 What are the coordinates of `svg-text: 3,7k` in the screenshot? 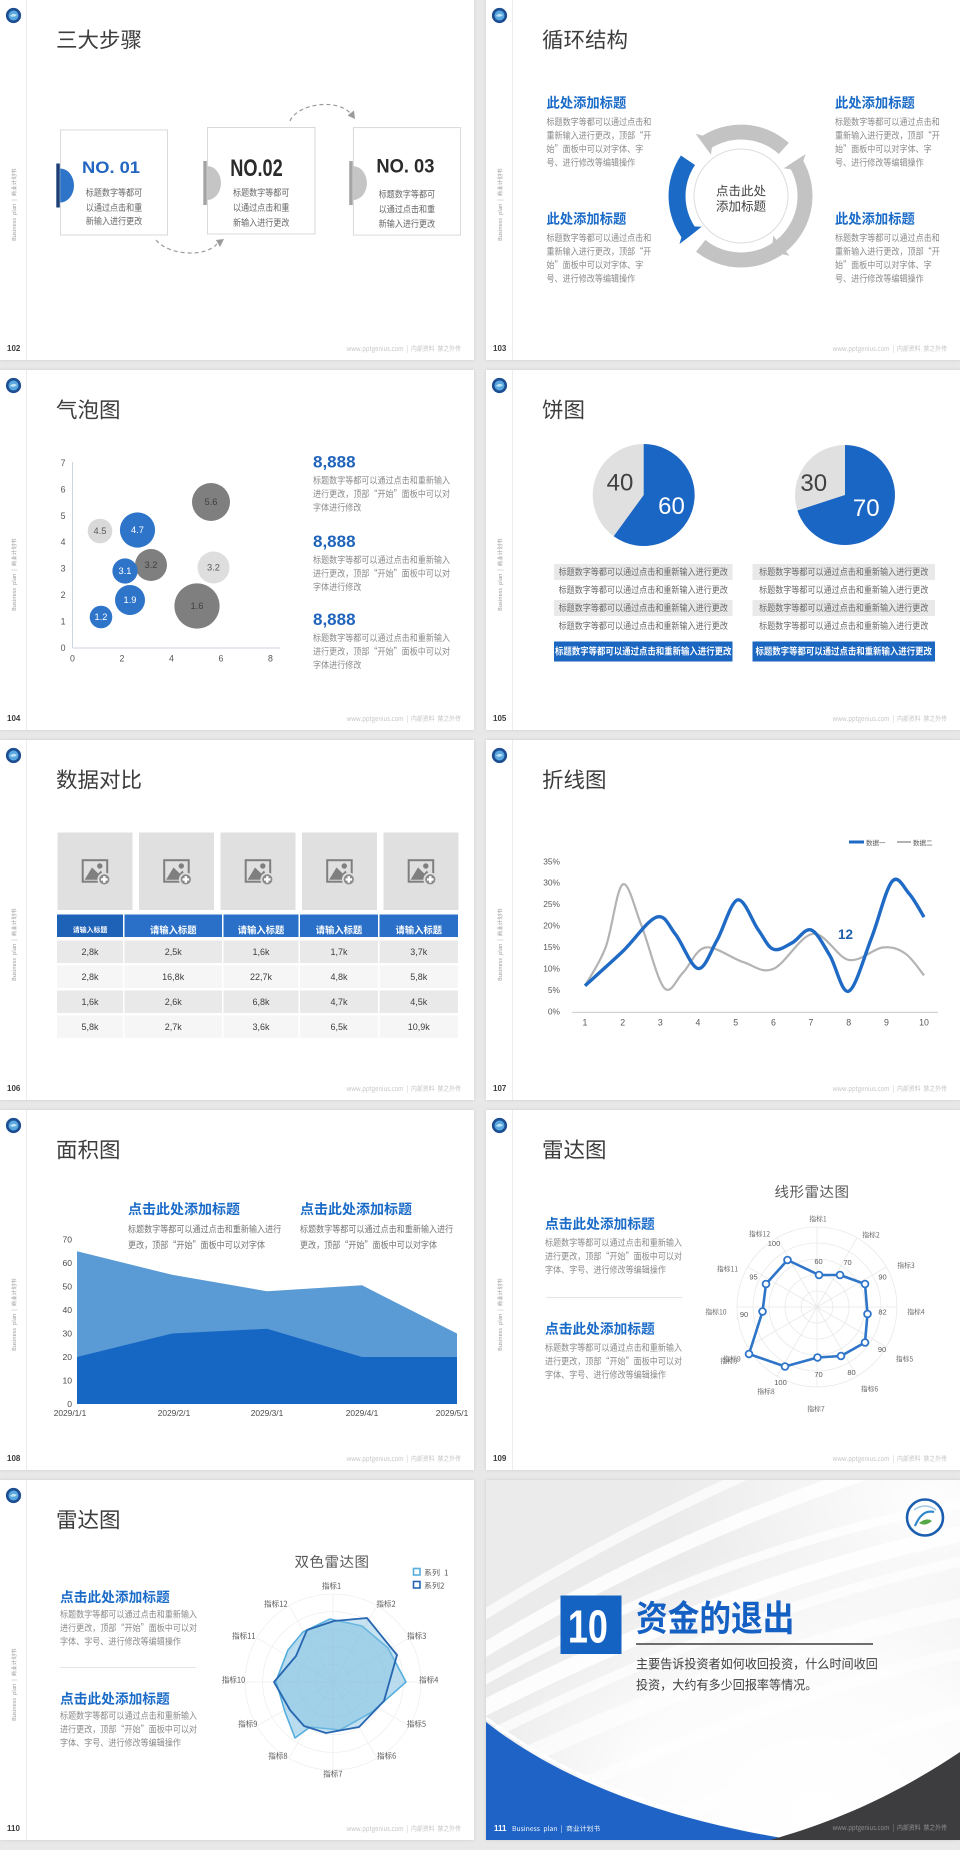 It's located at (419, 952).